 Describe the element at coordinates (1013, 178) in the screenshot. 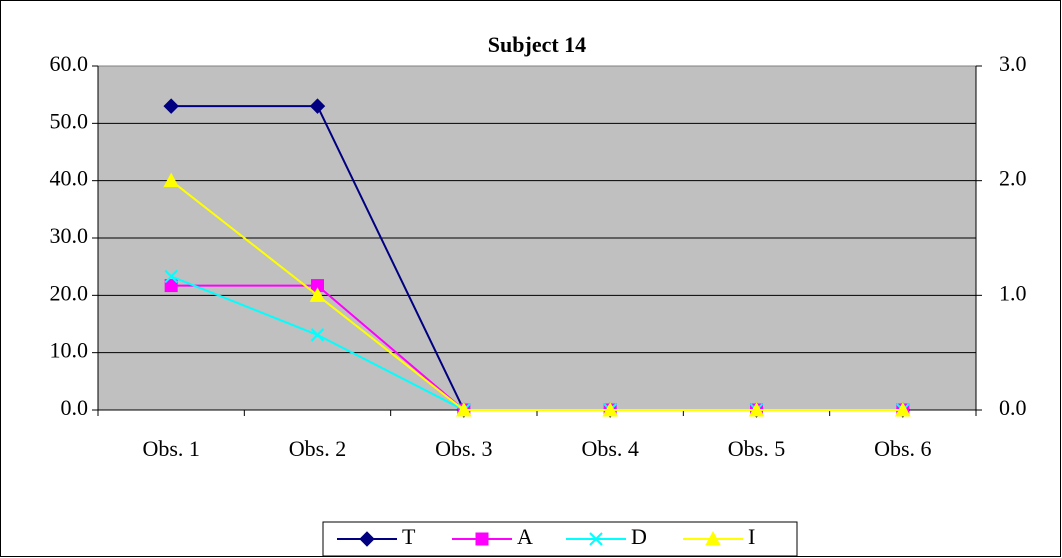

I see `y2-tick-label: 2.0` at that location.